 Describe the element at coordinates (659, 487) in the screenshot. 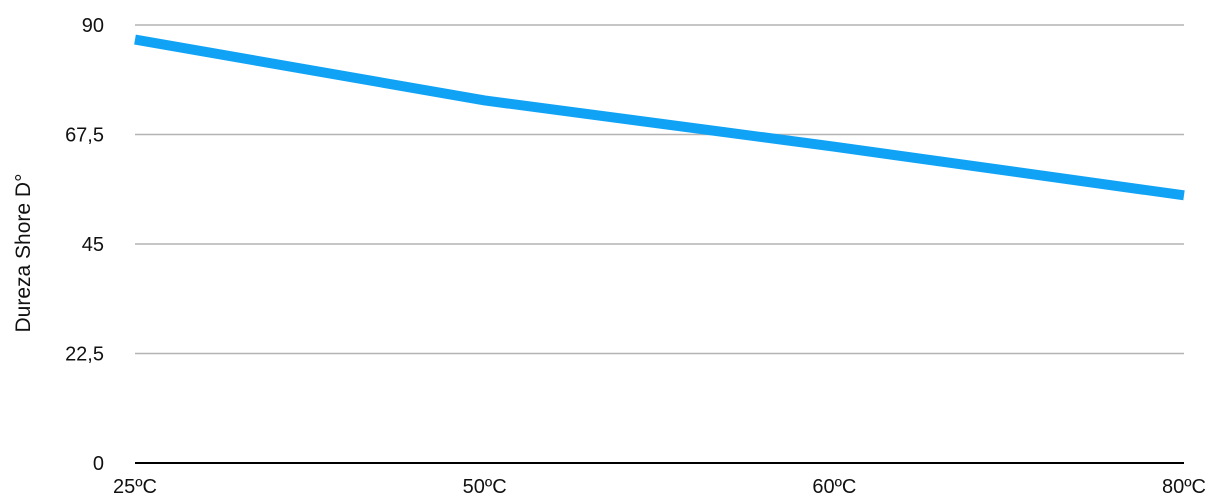

I see `x-tick-labels: 25ºC 50ºC 60ºC 80ºC` at that location.